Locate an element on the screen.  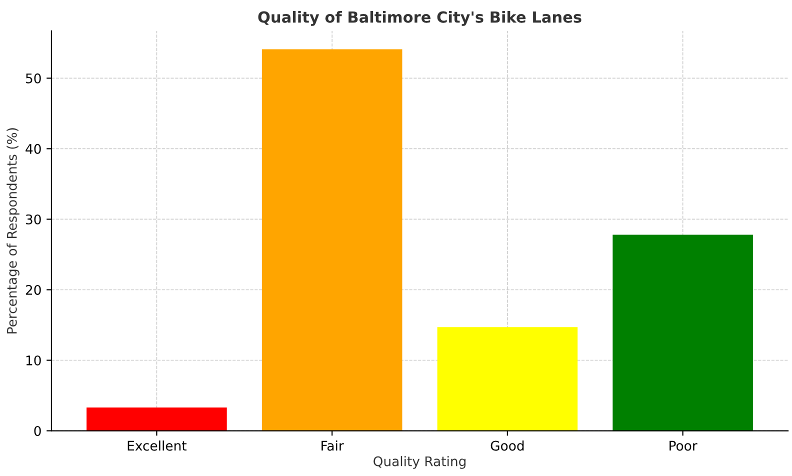
y-axis-title: Percentage of Respondents (%) is located at coordinates (13, 231).